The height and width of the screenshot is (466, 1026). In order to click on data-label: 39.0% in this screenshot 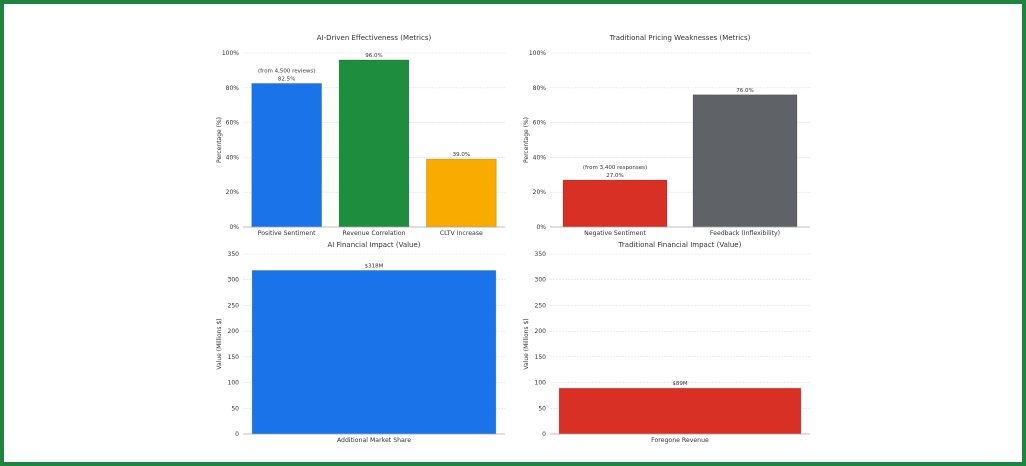, I will do `click(461, 155)`.